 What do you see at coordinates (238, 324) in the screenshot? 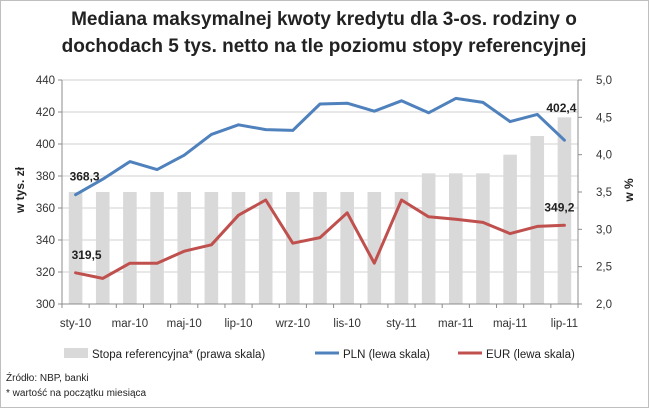
I see `x-tick-label: lip-10` at bounding box center [238, 324].